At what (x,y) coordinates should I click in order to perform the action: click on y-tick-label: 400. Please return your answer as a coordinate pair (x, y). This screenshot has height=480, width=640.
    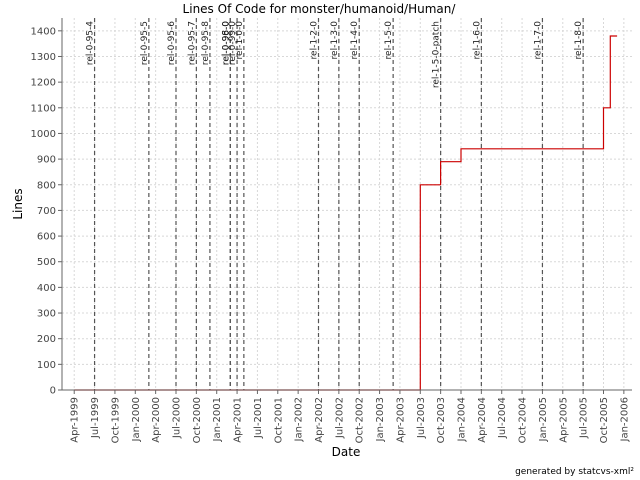
    Looking at the image, I should click on (46, 288).